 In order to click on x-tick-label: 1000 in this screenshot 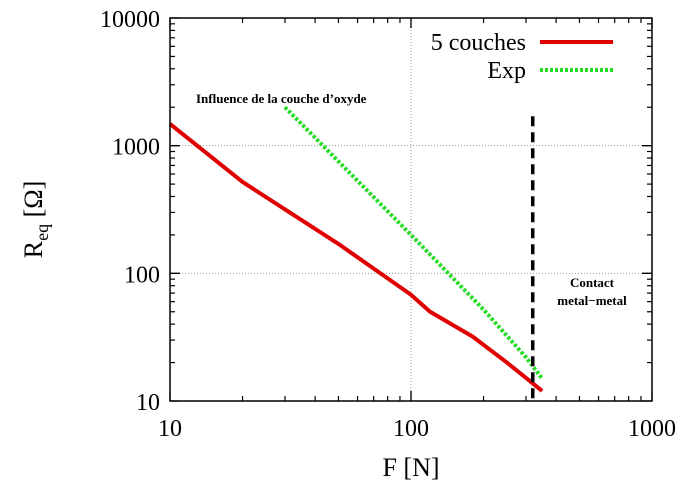, I will do `click(652, 429)`.